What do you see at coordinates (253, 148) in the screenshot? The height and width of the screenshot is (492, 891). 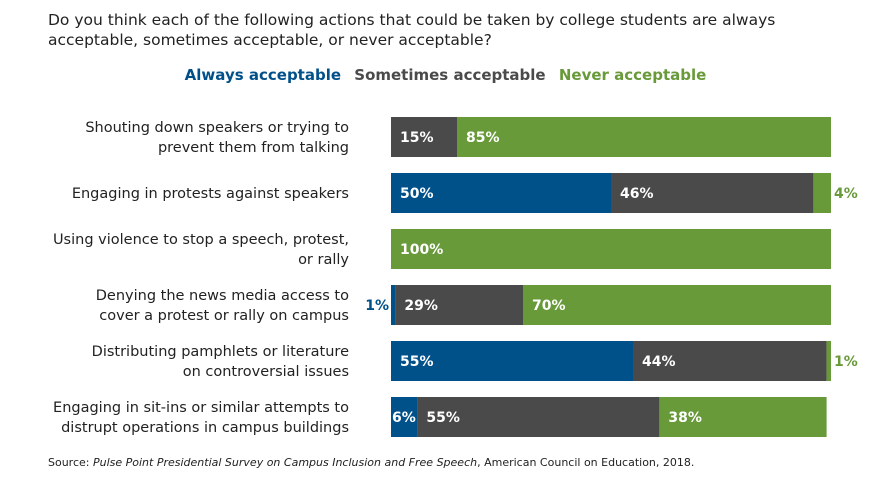 I see `category-label: prevent them from talking` at bounding box center [253, 148].